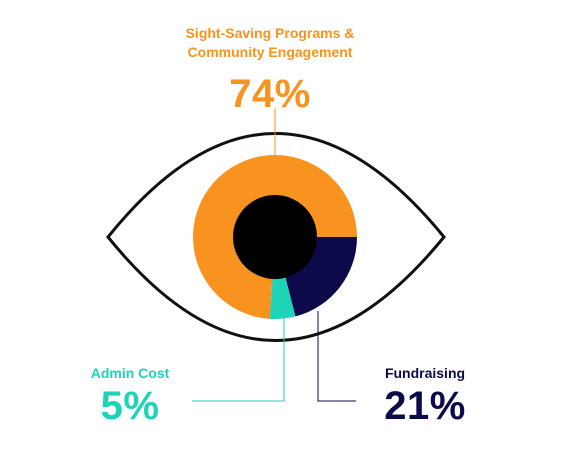 The width and height of the screenshot is (568, 456). I want to click on label-programs-line1: Sight-Saving Programs &, so click(270, 33).